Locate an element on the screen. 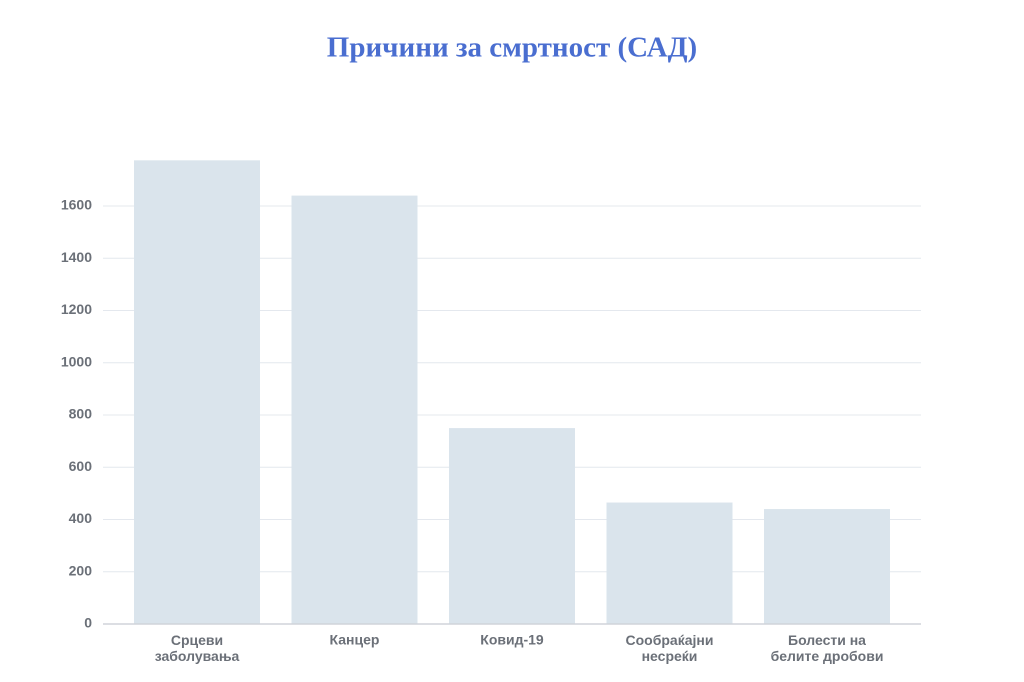  x-tick-label: Срцеви заболувања is located at coordinates (197, 648).